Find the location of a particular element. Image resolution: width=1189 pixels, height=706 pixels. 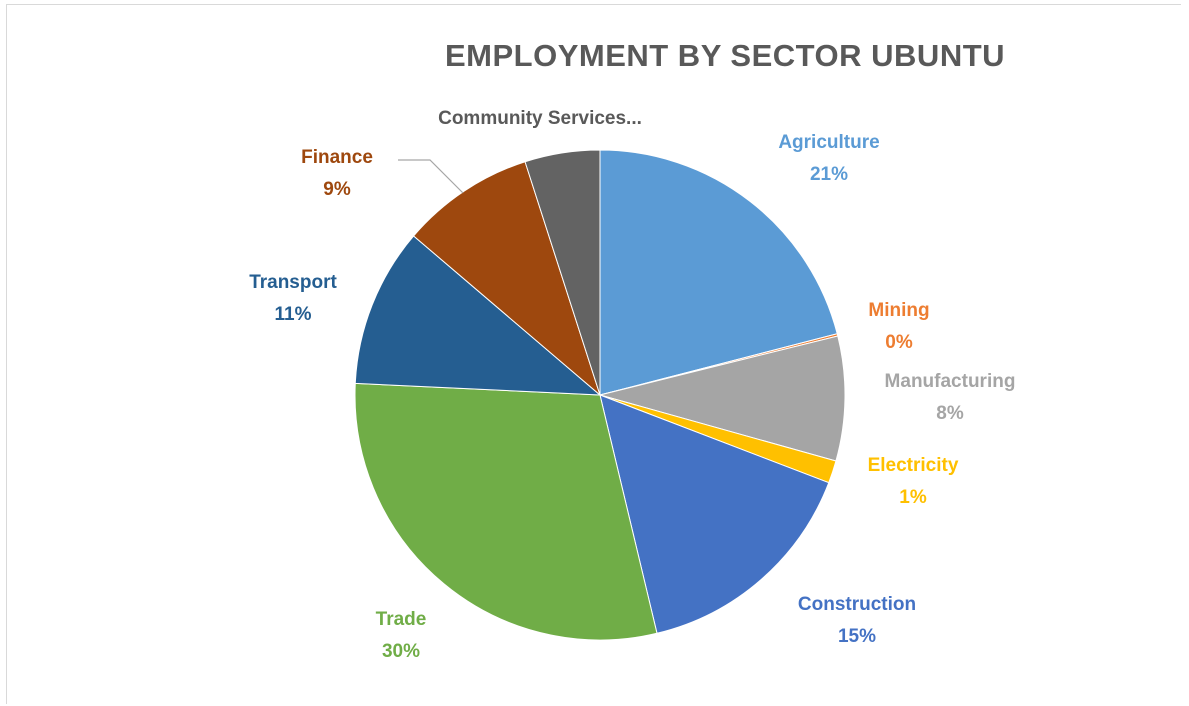

pie-slice-agriculture is located at coordinates (718, 272).